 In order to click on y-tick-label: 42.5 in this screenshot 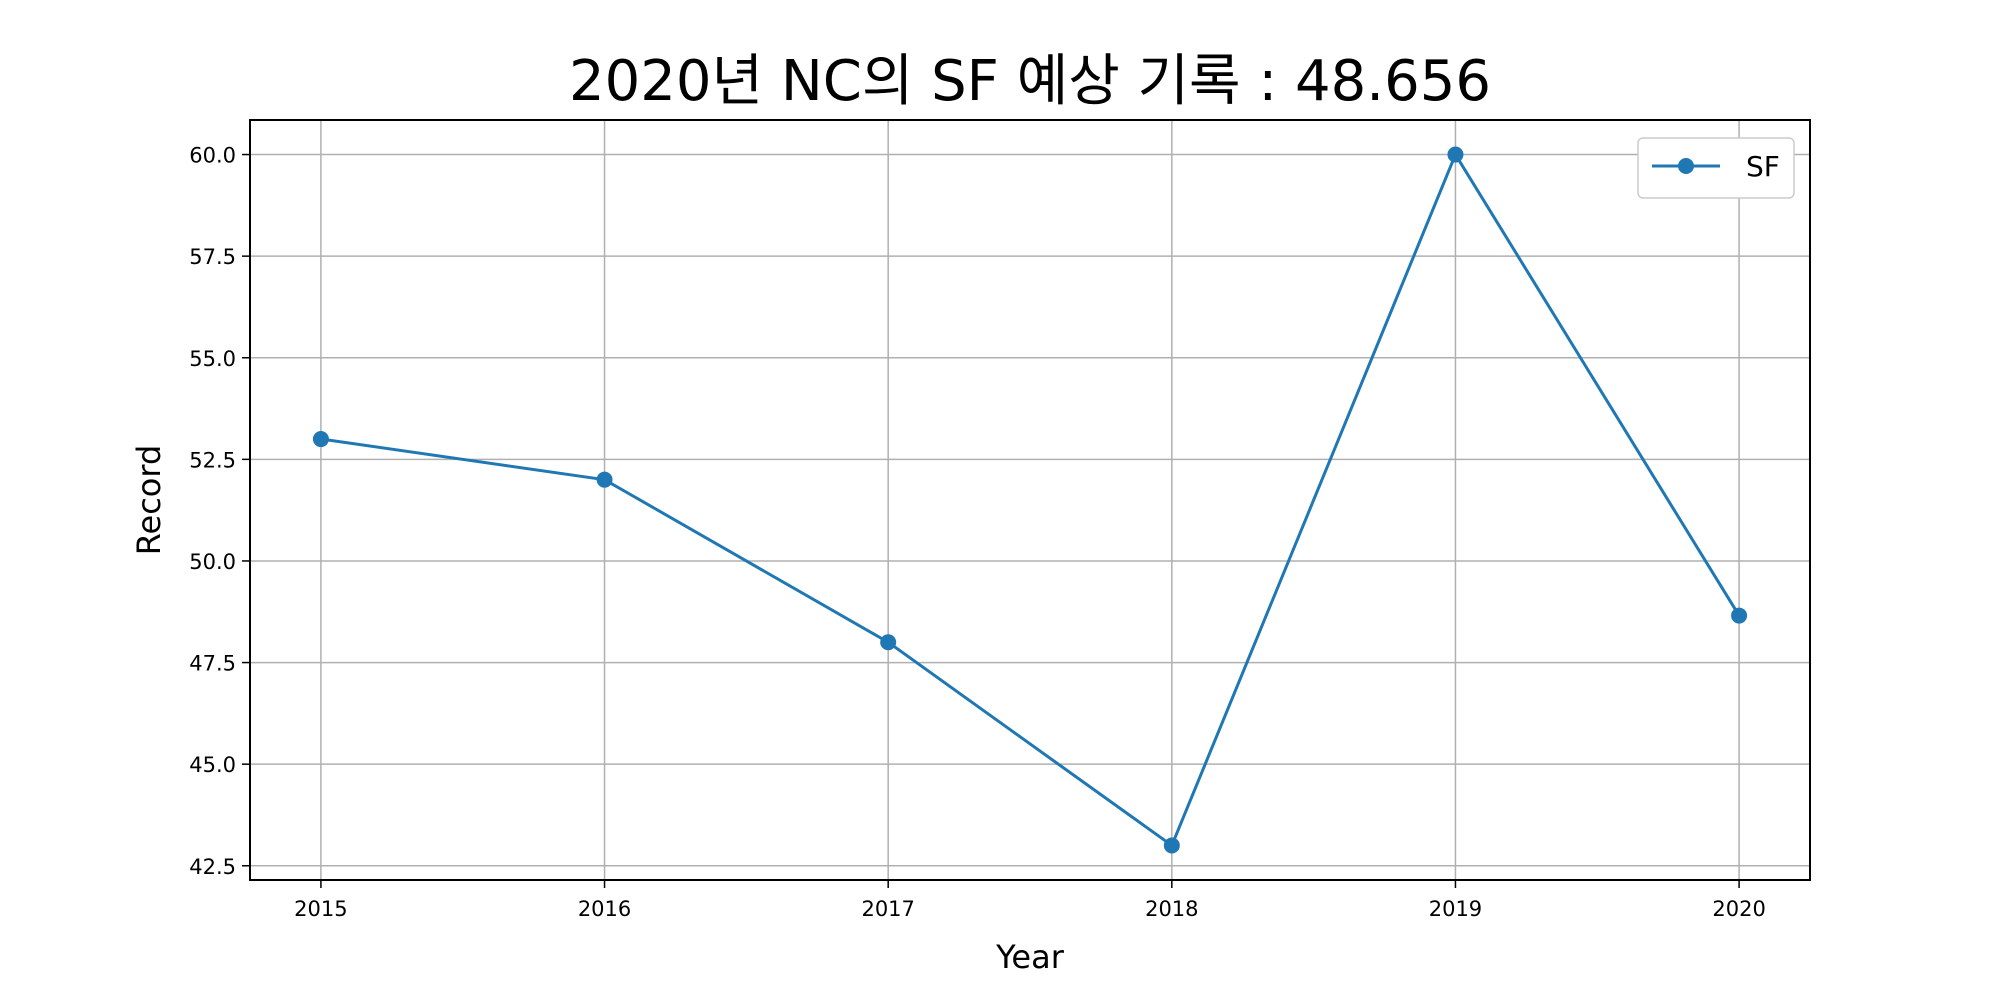, I will do `click(212, 867)`.